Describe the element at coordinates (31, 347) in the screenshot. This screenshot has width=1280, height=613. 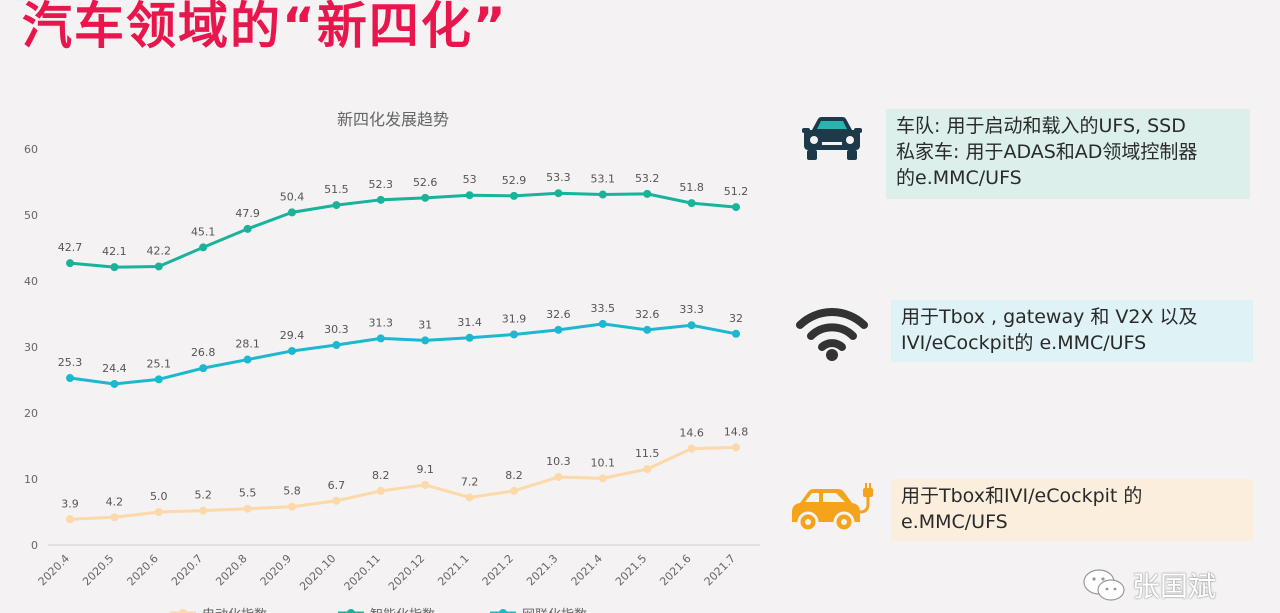
I see `y-tick-label: 30` at that location.